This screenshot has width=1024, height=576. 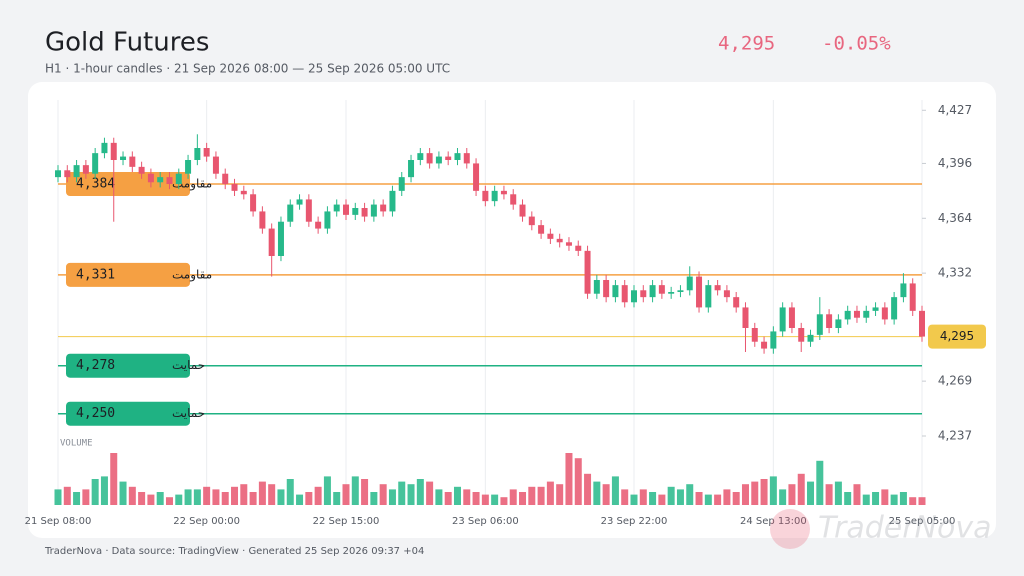 I want to click on title: Gold Futures, so click(x=127, y=43).